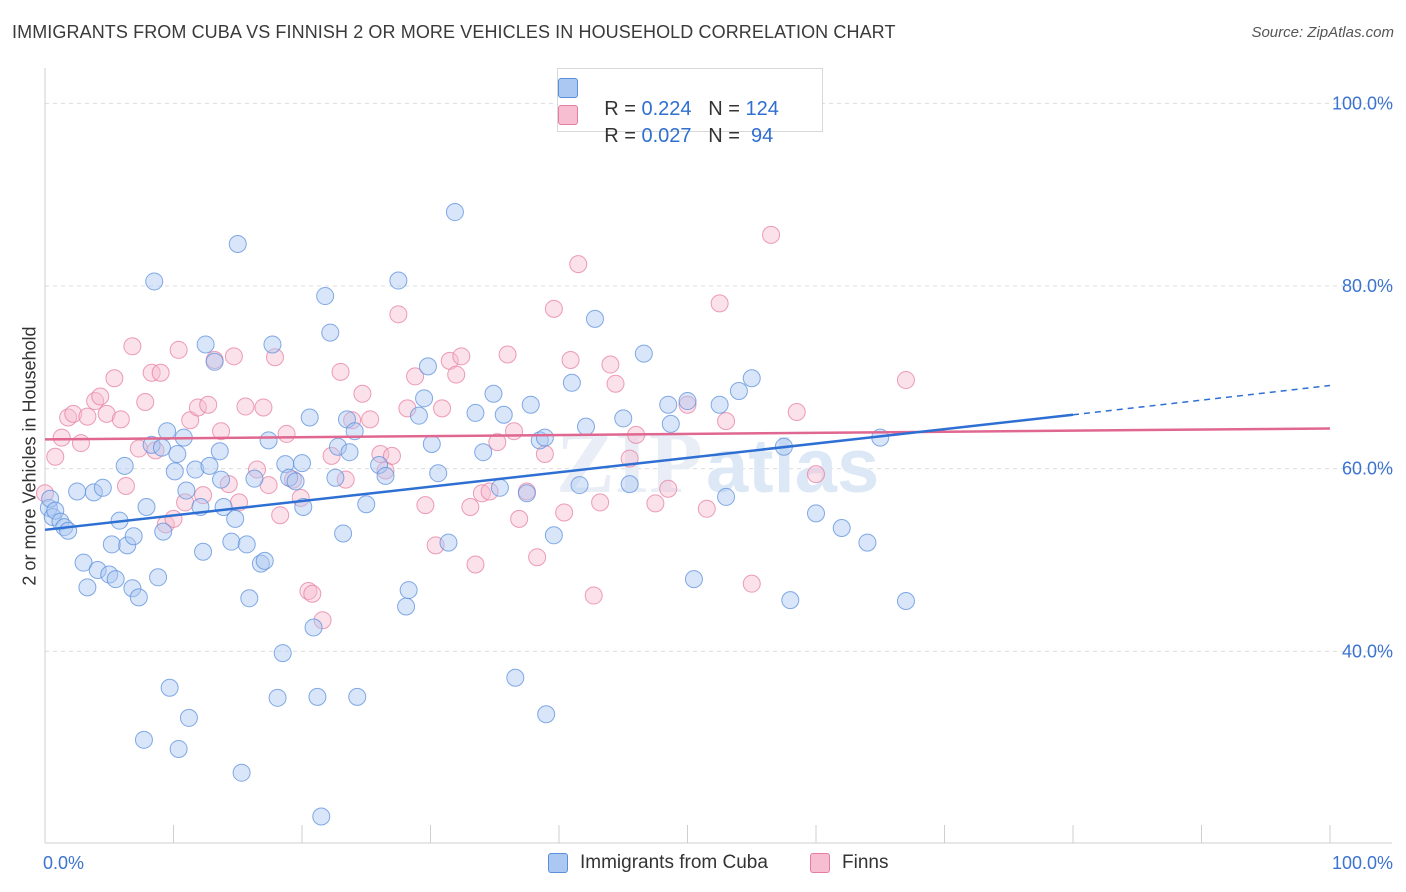 The height and width of the screenshot is (892, 1406). I want to click on bottom-legend-swatch-finns, so click(820, 863).